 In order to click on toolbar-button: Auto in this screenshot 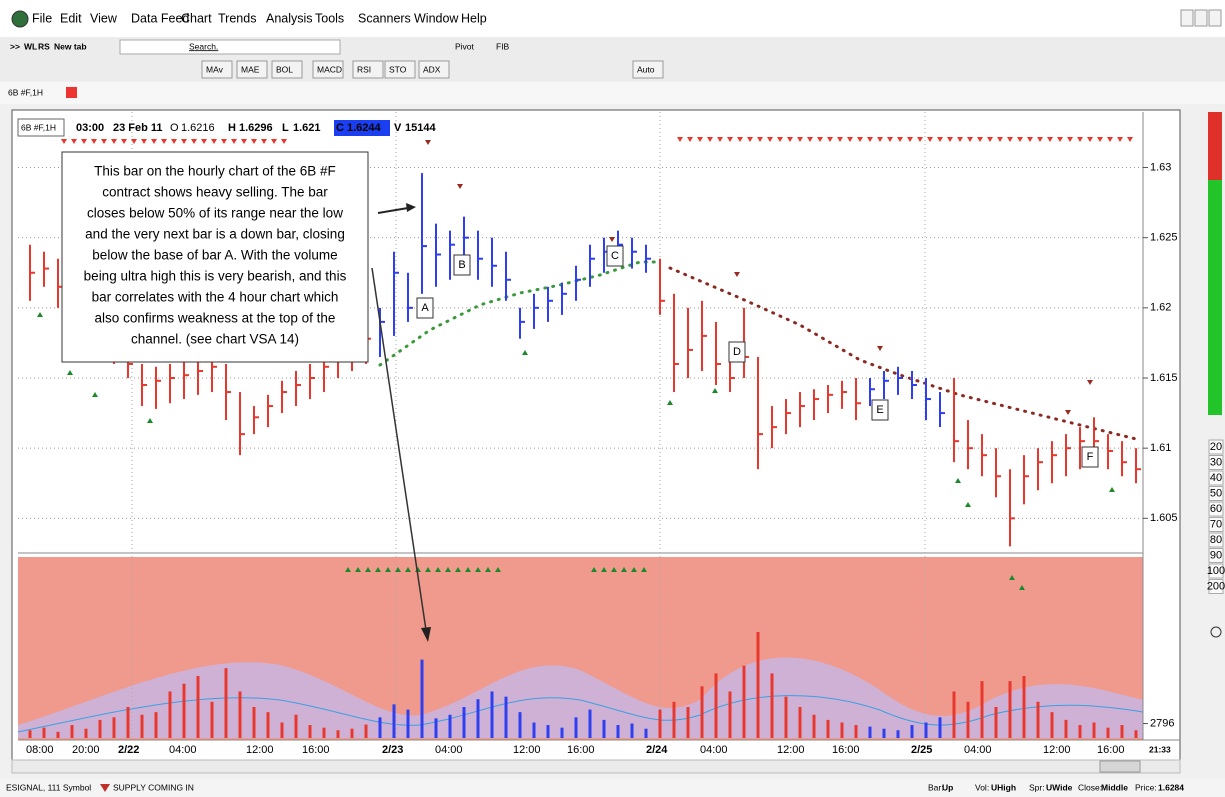, I will do `click(646, 69)`.